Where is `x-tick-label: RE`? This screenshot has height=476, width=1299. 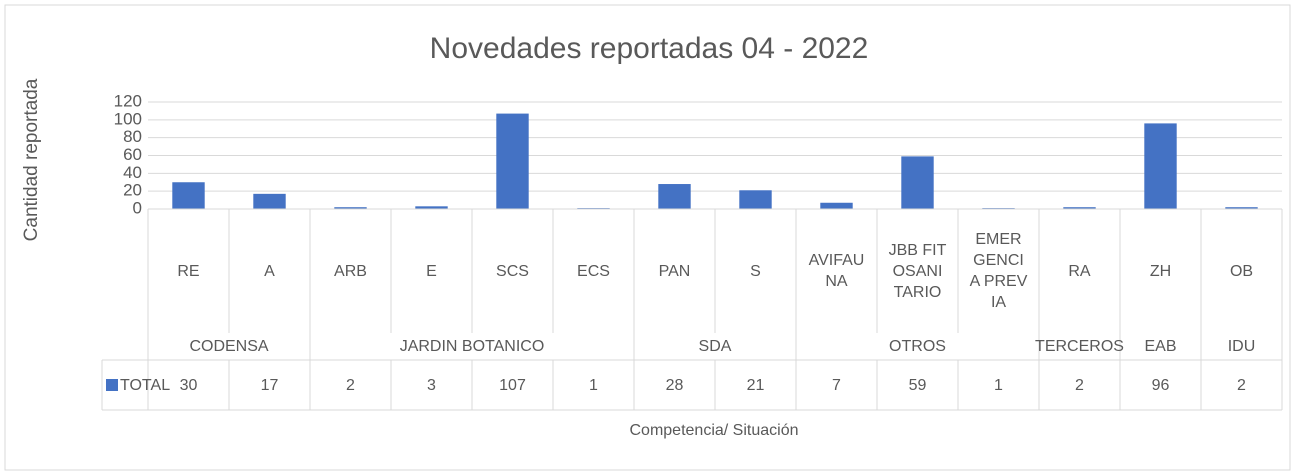
x-tick-label: RE is located at coordinates (188, 271).